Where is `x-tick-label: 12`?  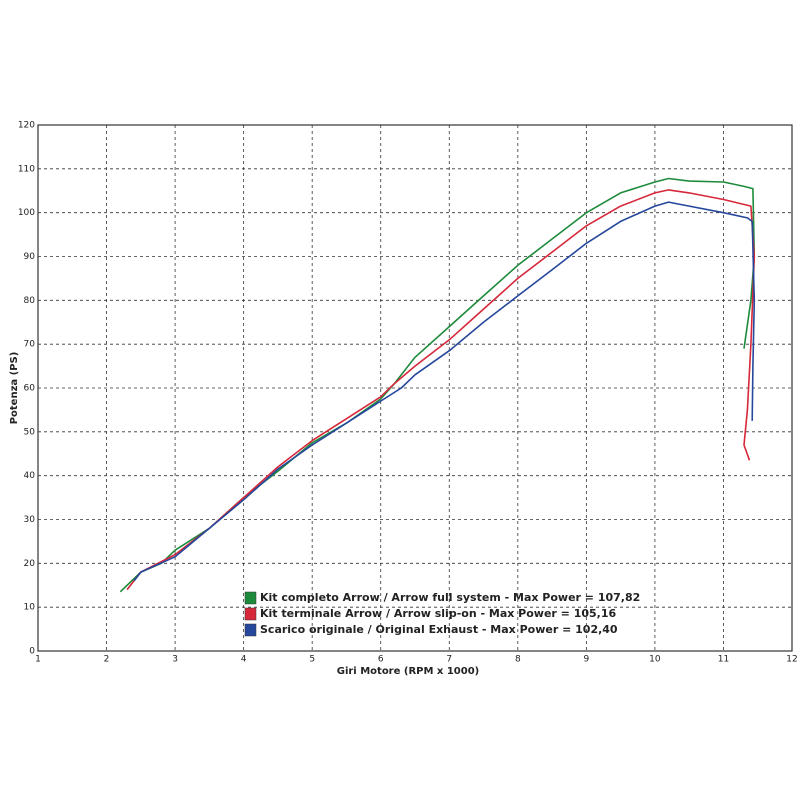
x-tick-label: 12 is located at coordinates (791, 660).